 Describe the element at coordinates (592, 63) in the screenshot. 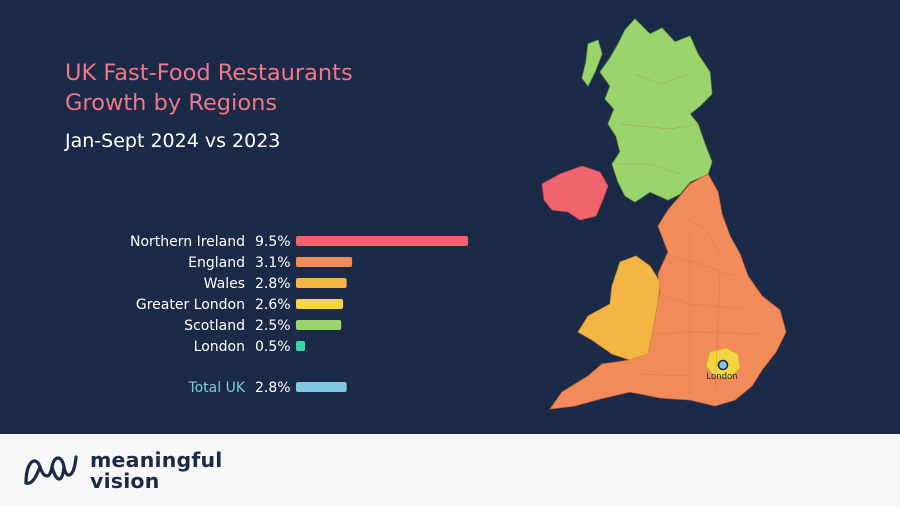

I see `map-region-hebrides` at that location.